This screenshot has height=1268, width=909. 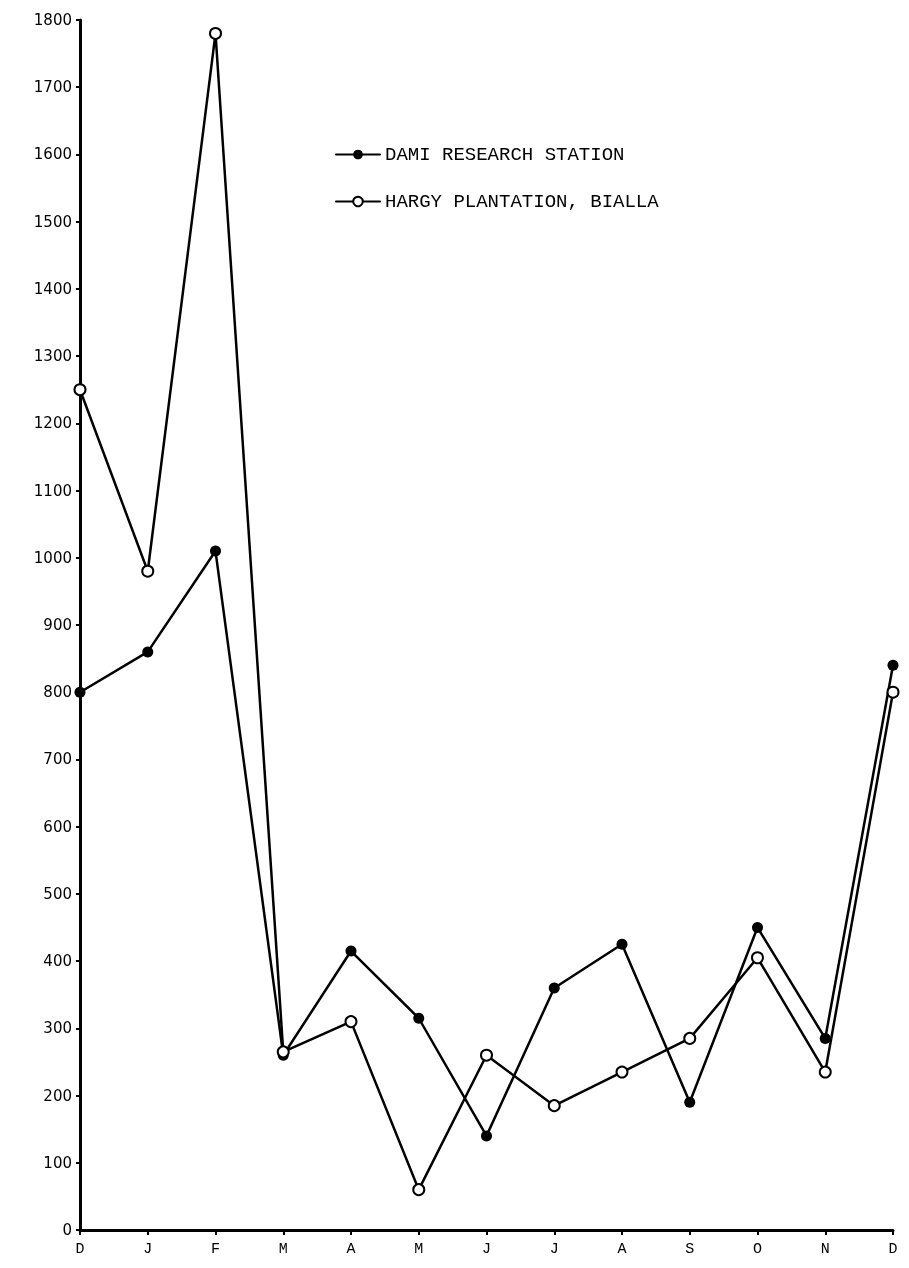 What do you see at coordinates (522, 201) in the screenshot?
I see `legend-label: HARGY PLANTATION, BIALLA` at bounding box center [522, 201].